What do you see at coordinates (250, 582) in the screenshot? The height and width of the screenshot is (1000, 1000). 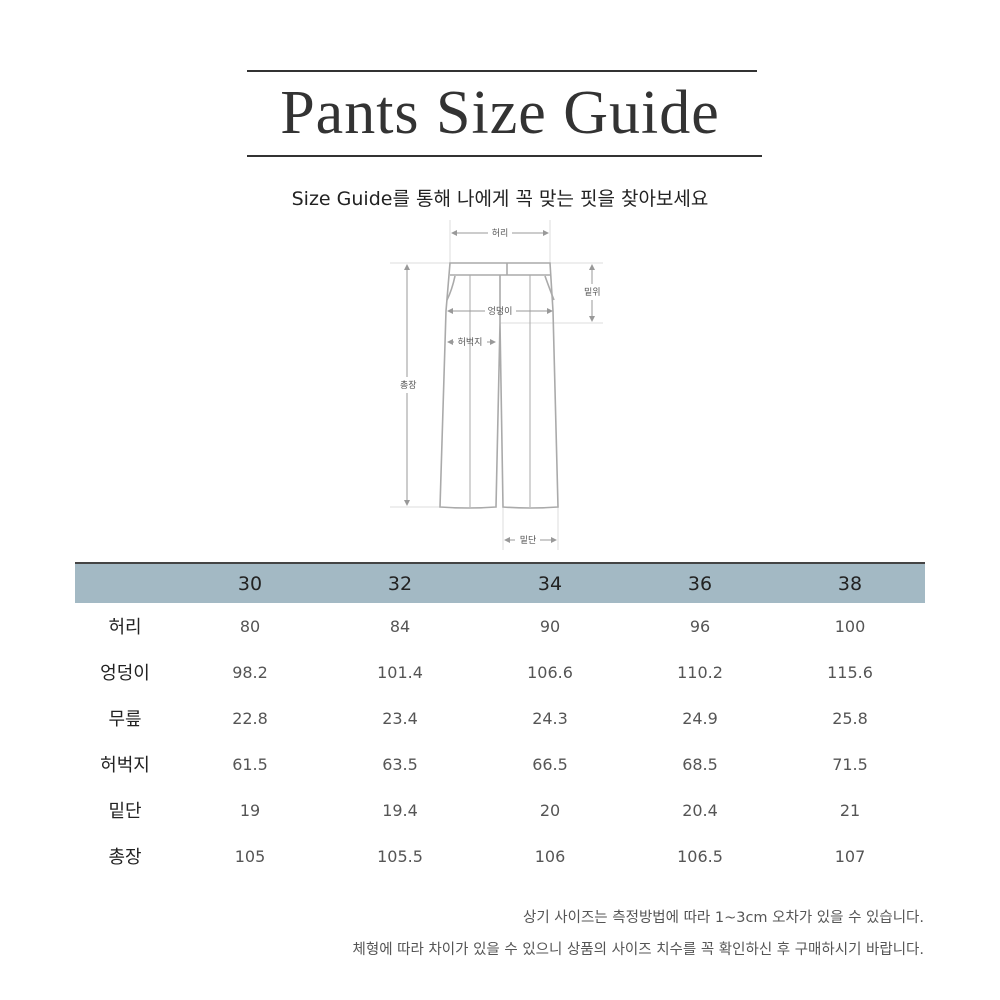 I see `size-header: 30` at bounding box center [250, 582].